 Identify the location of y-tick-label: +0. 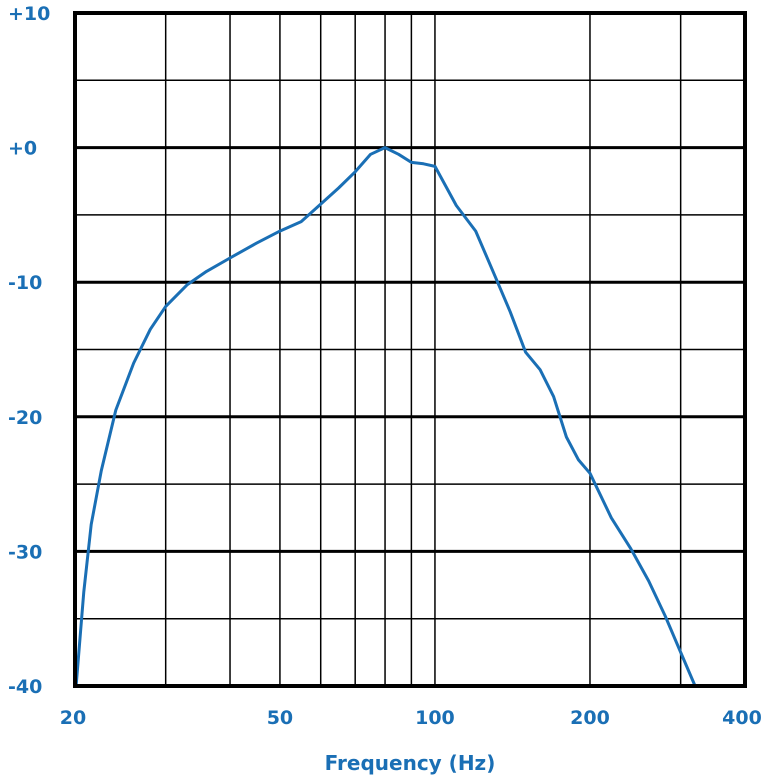
(22, 149).